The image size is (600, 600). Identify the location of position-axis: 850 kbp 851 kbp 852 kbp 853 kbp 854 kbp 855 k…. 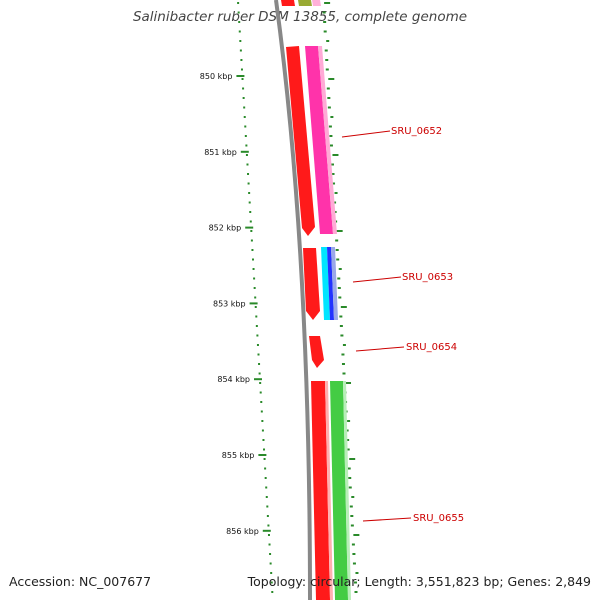
(235, 304).